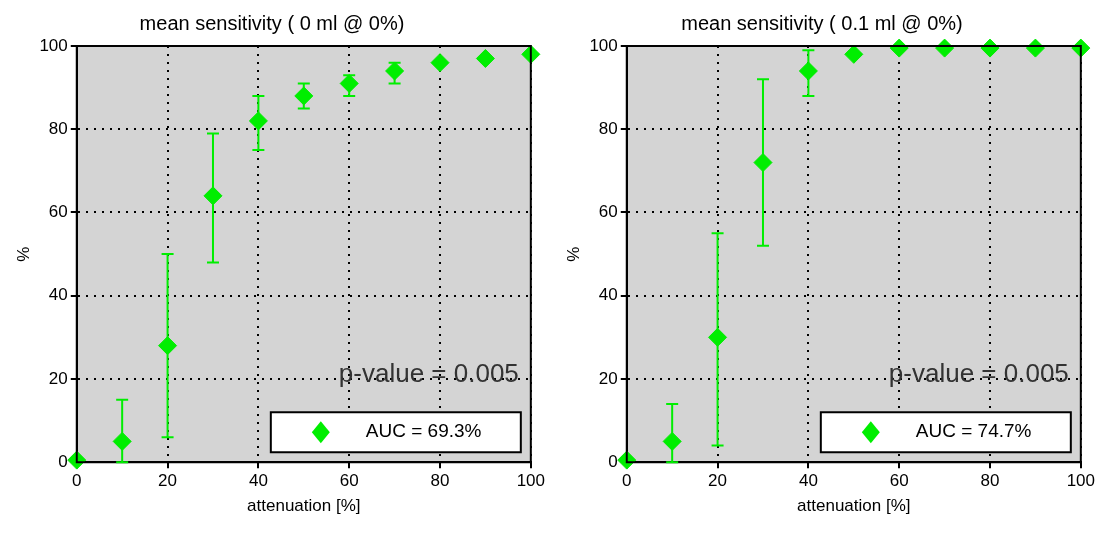 The height and width of the screenshot is (536, 1112). Describe the element at coordinates (822, 22) in the screenshot. I see `chart-title: mean sensitivity ( 0.1 ml @ 0%)` at that location.